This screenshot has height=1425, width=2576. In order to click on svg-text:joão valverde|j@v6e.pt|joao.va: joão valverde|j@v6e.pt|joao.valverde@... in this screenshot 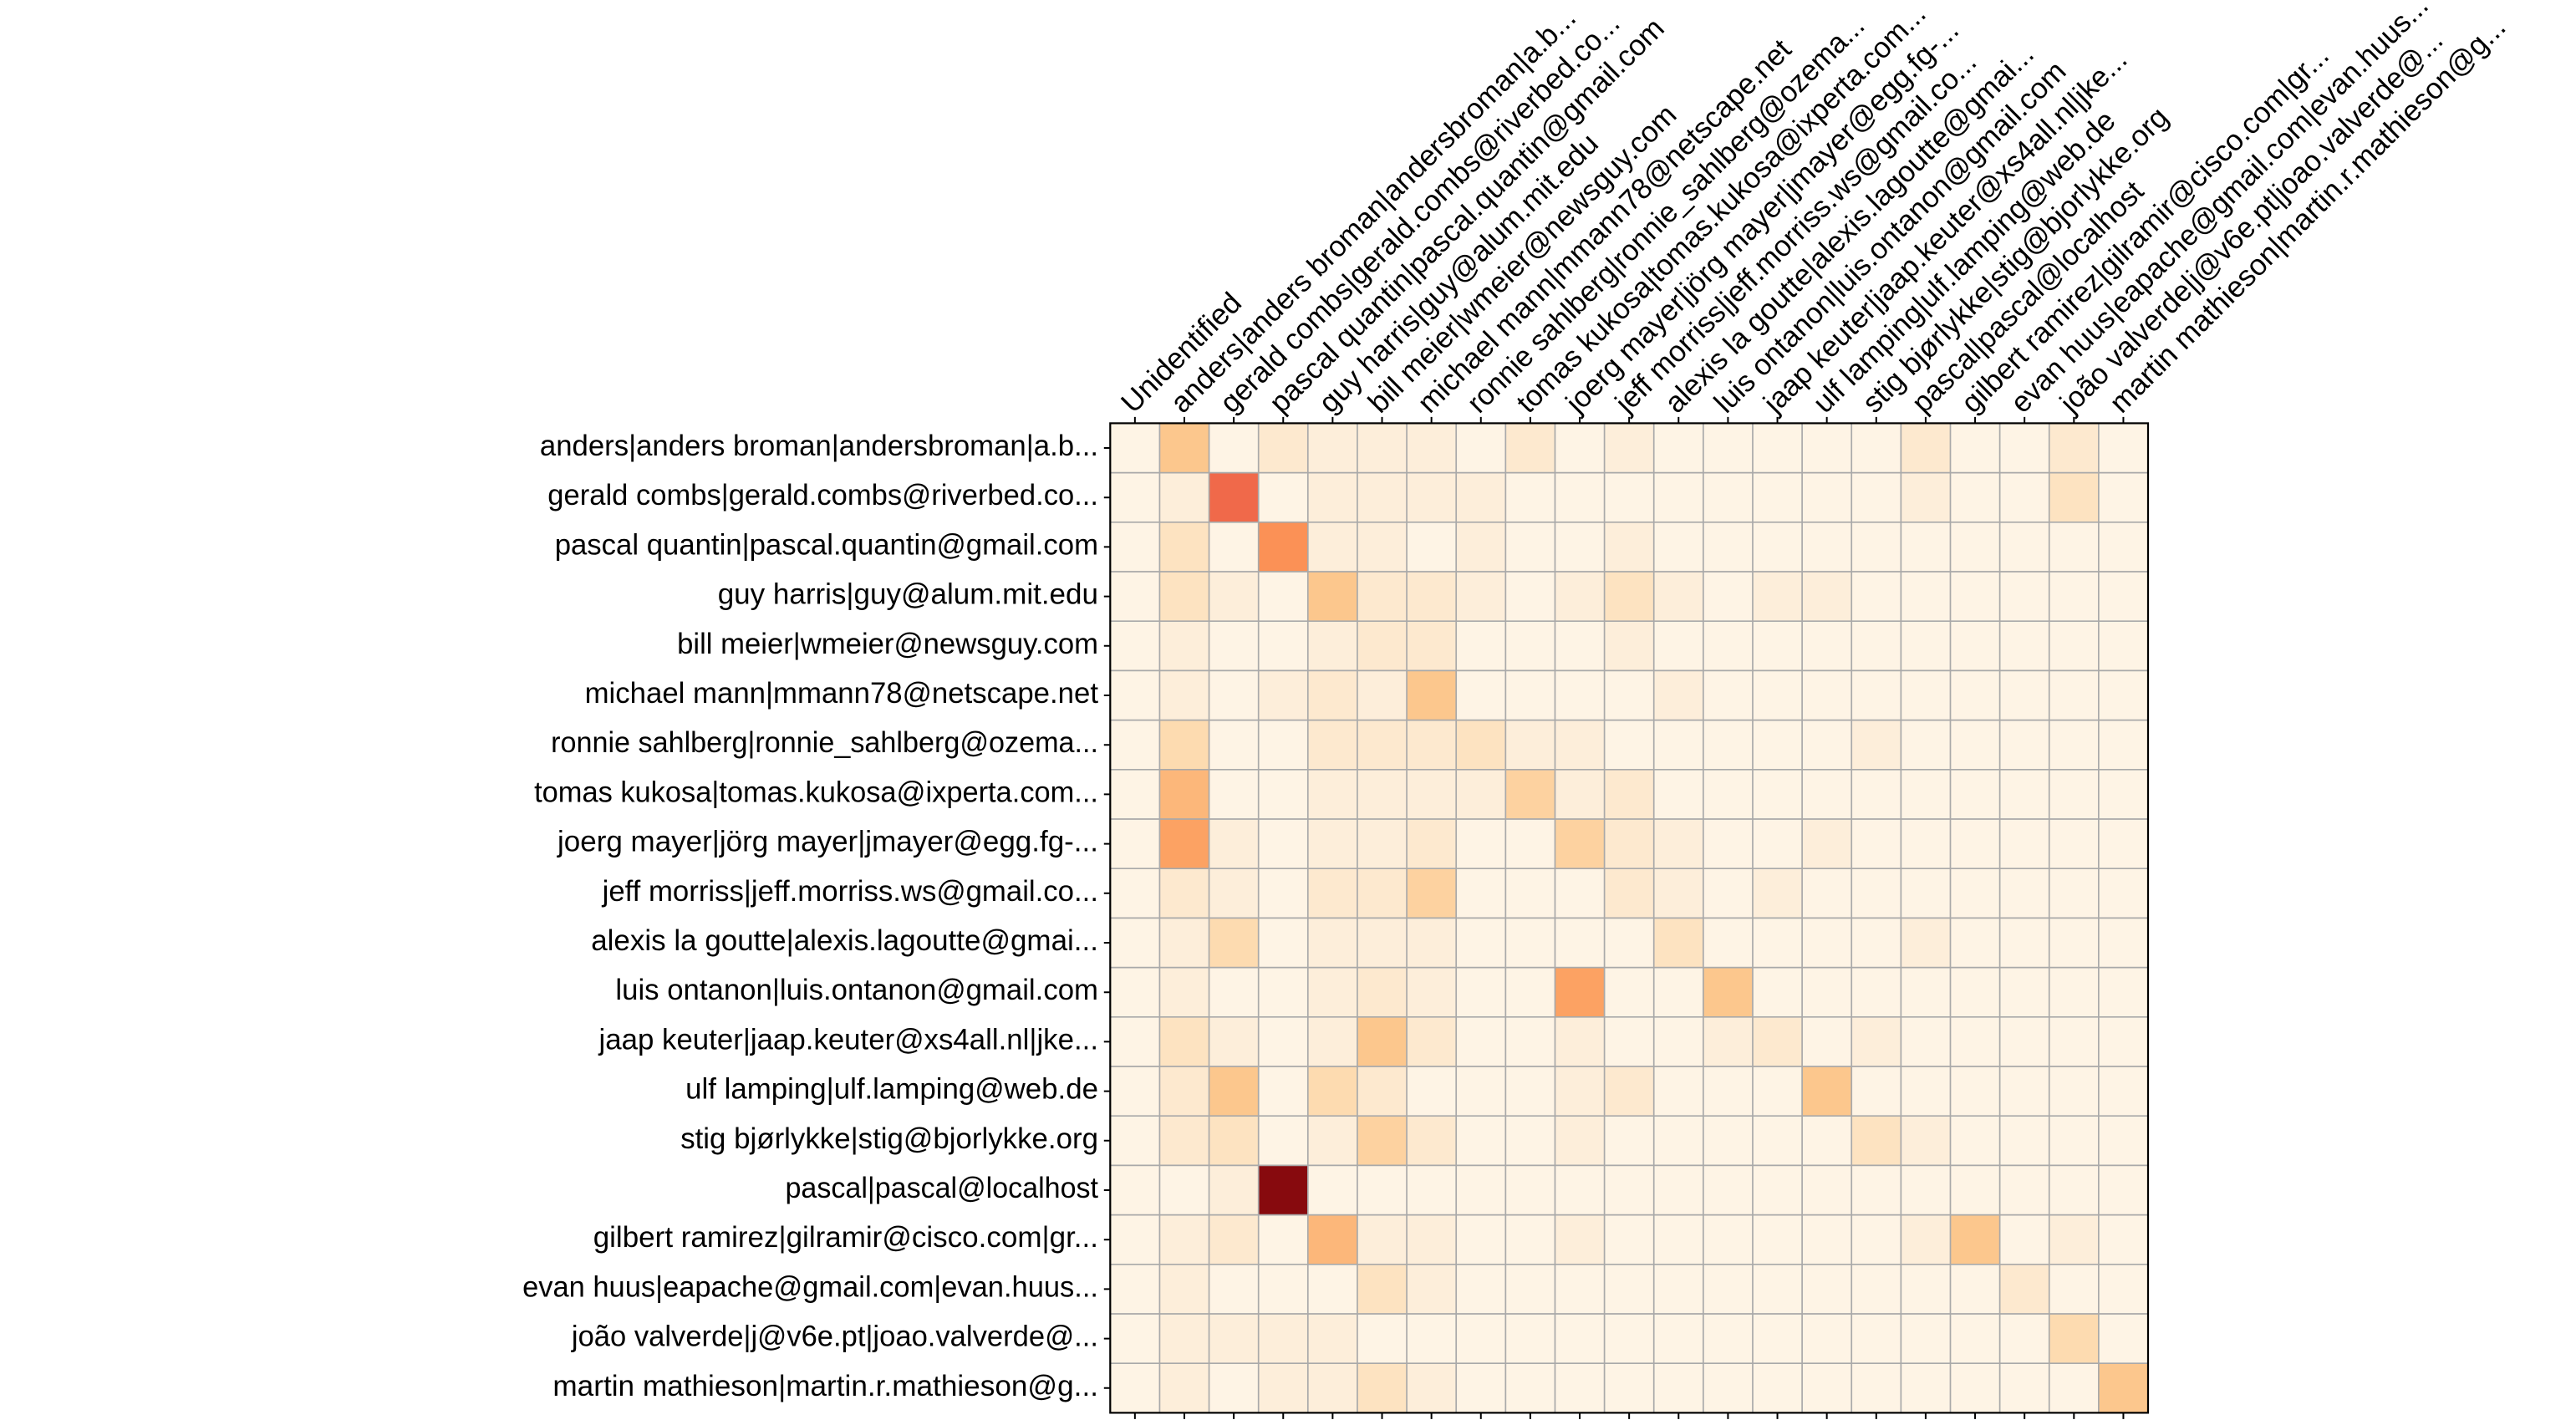, I will do `click(834, 1337)`.